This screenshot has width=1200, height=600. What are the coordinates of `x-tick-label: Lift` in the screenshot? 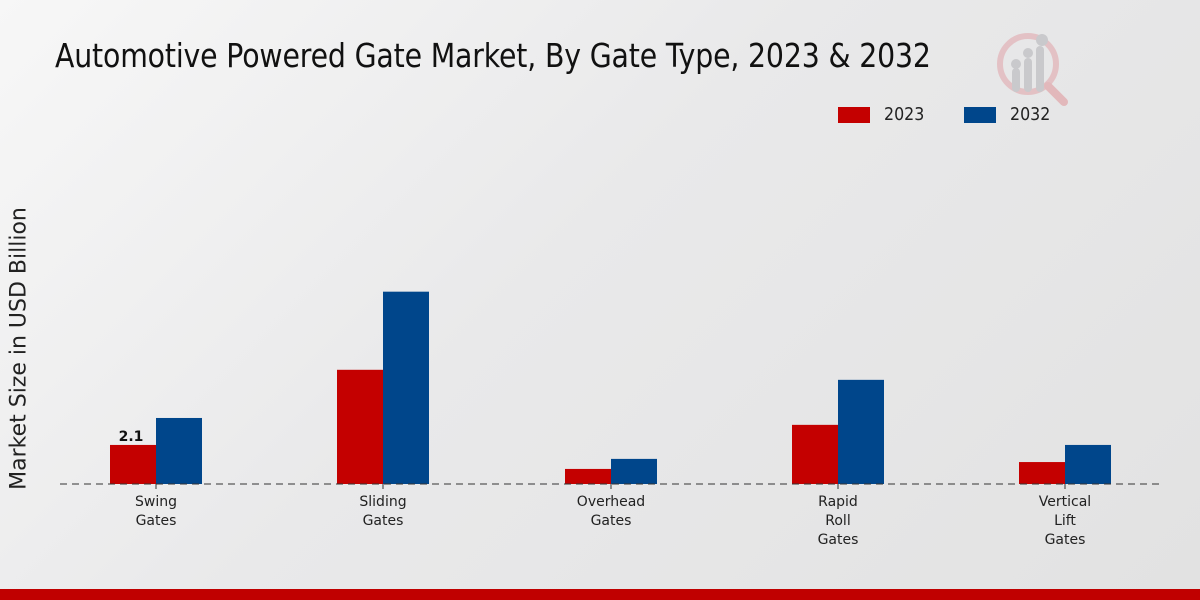 It's located at (1065, 521).